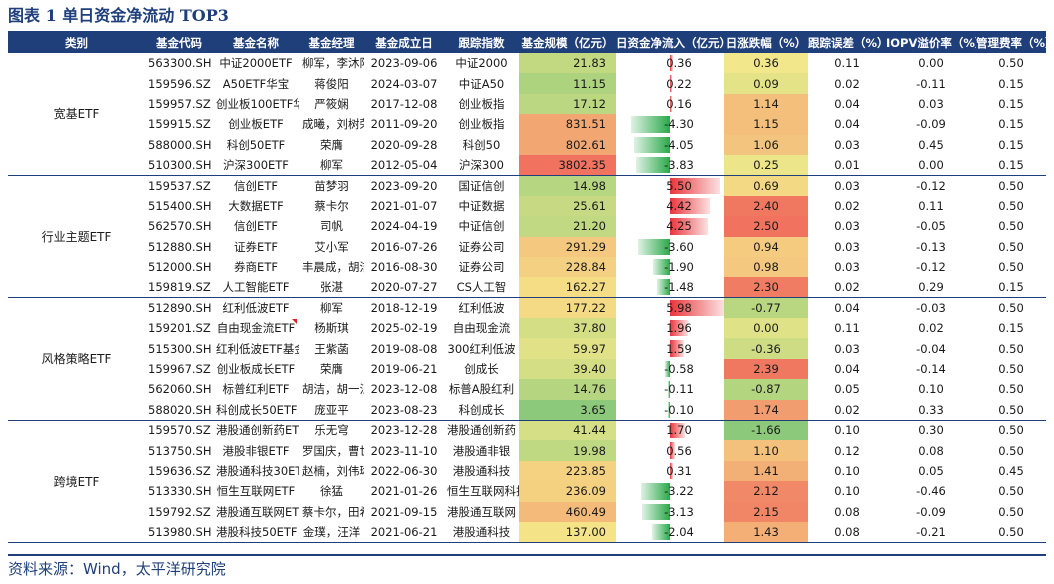 This screenshot has height=584, width=1054. I want to click on tracking-index-cell: 港股通科技, so click(481, 532).